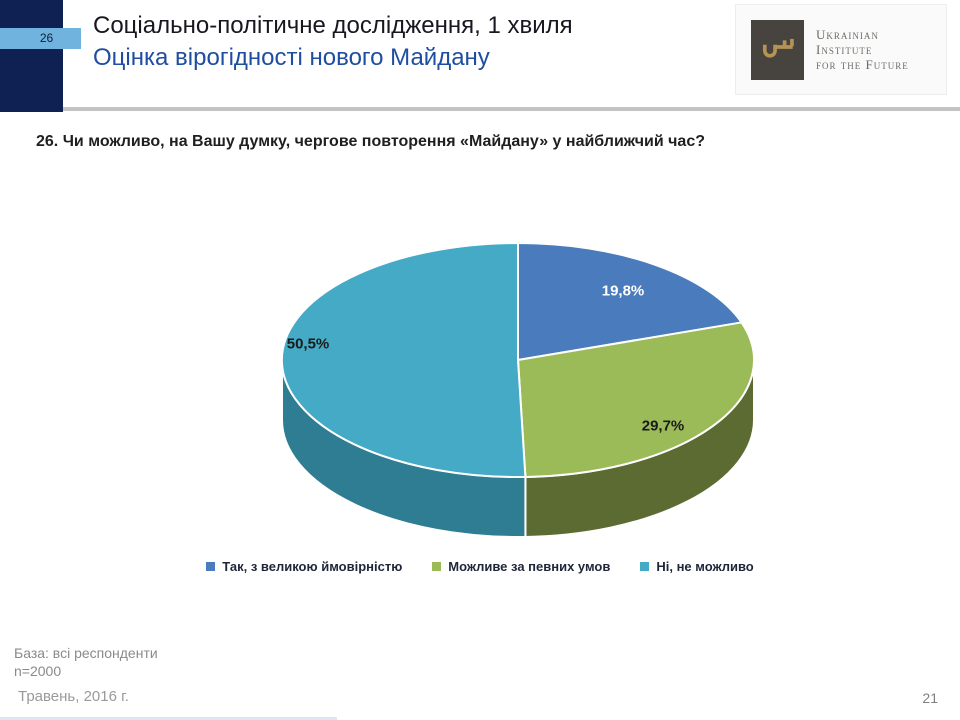  I want to click on slide-number-tab: 26, so click(40, 38).